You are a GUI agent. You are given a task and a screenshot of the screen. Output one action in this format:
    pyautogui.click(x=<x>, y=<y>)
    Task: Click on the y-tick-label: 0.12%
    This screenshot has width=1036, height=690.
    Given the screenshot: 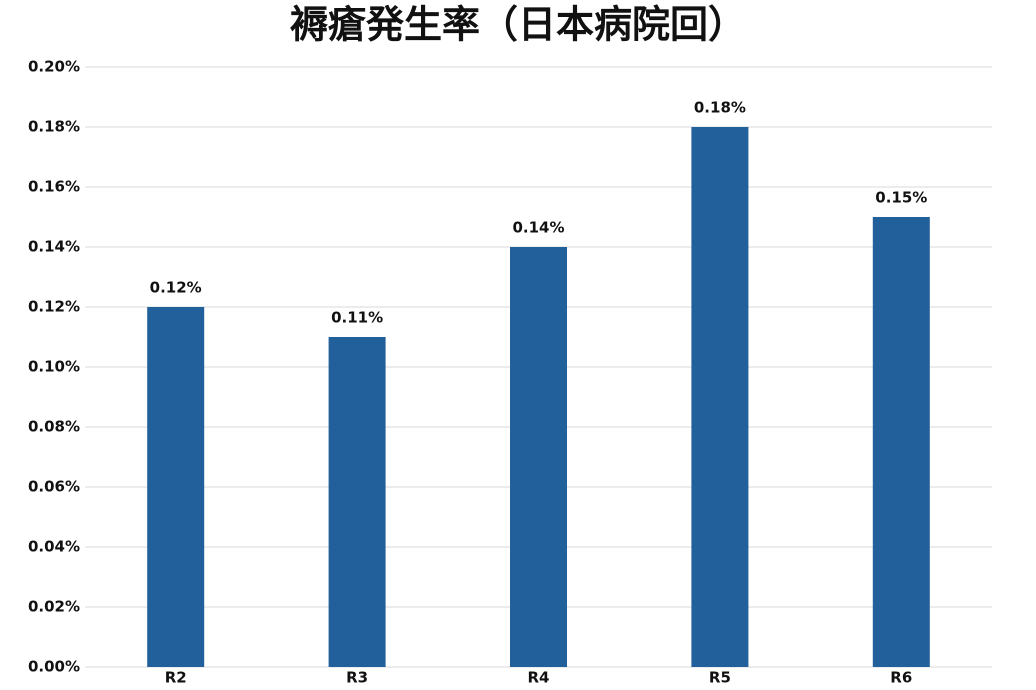 What is the action you would take?
    pyautogui.click(x=54, y=307)
    